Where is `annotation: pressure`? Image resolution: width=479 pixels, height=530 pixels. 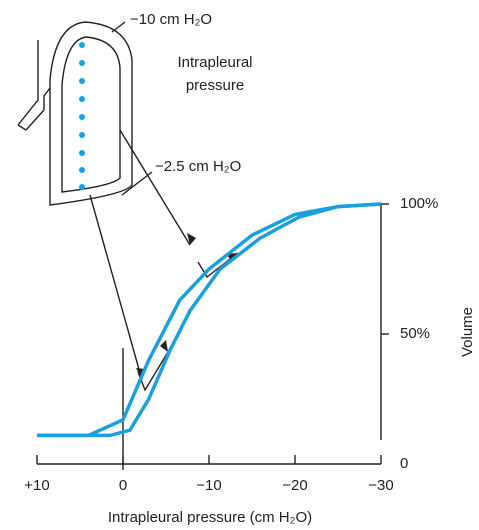 annotation: pressure is located at coordinates (215, 85).